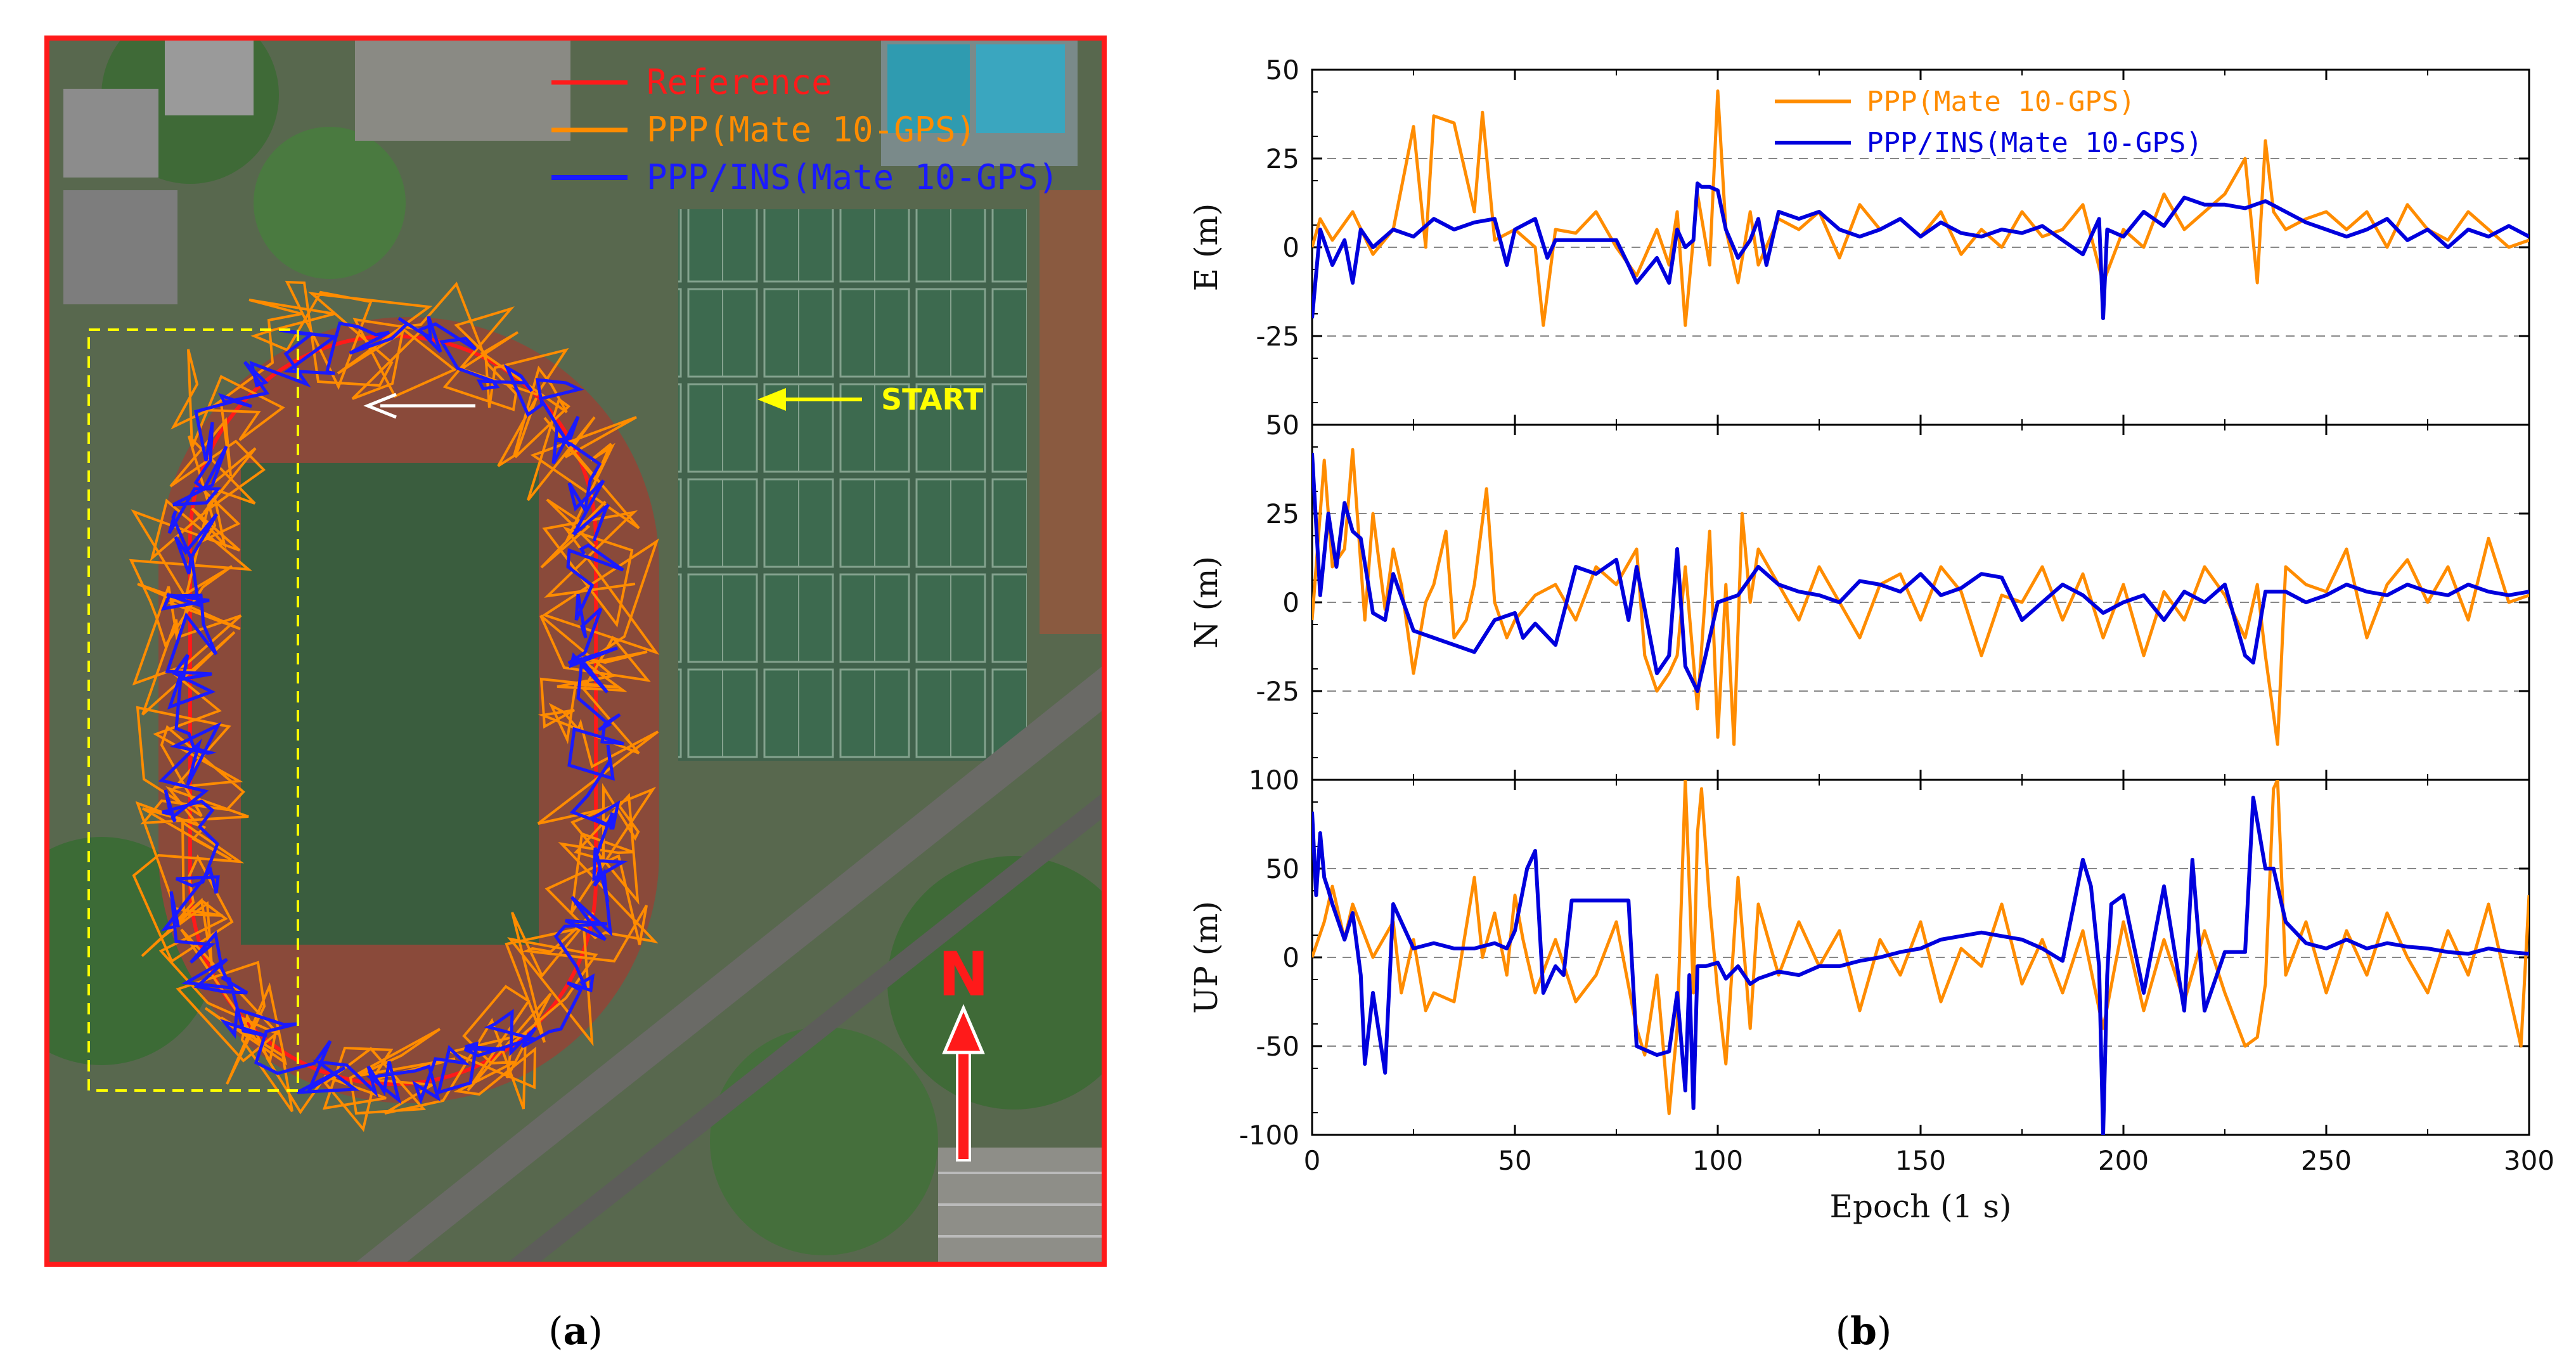  Describe the element at coordinates (1206, 248) in the screenshot. I see `east-ylabel: E (m)` at that location.